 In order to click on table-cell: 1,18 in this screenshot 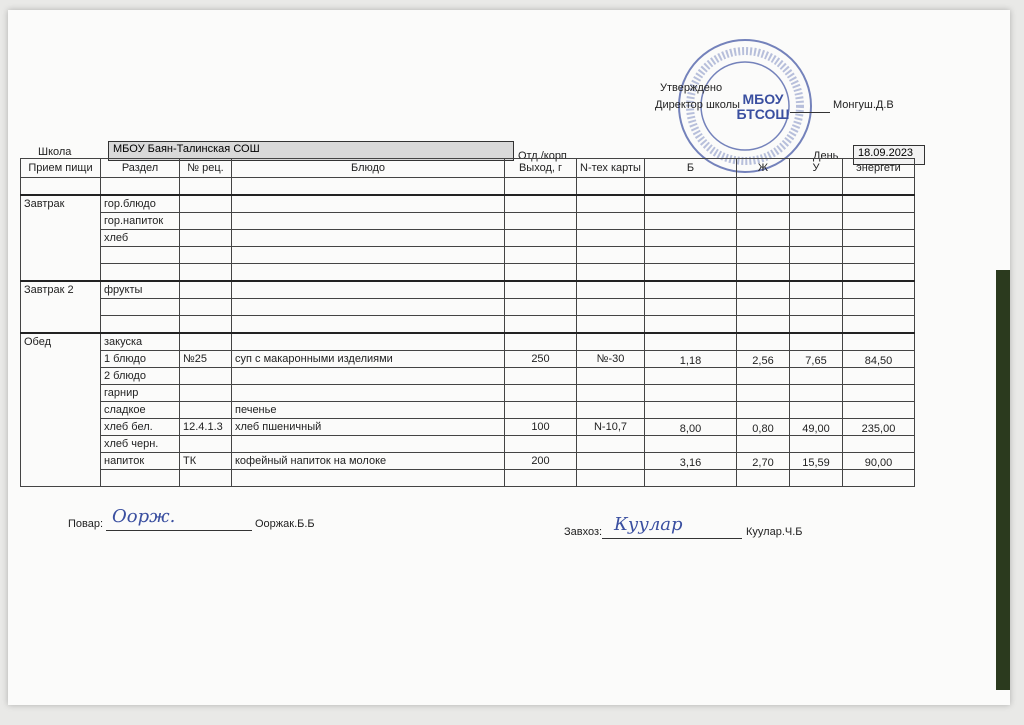, I will do `click(690, 359)`.